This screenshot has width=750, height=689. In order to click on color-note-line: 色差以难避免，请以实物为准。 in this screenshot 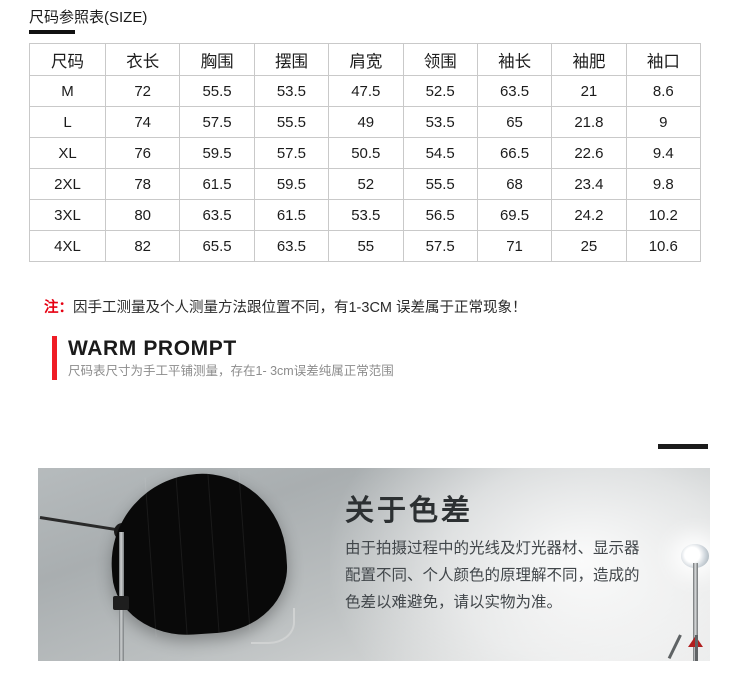, I will do `click(454, 602)`.